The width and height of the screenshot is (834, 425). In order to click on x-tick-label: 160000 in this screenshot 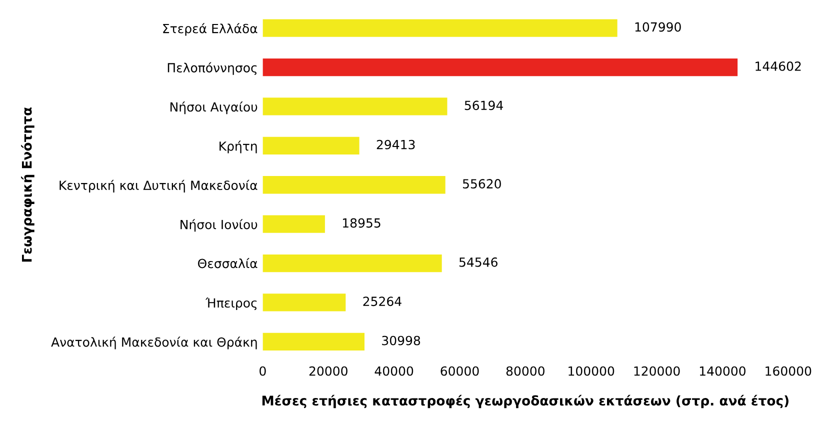, I will do `click(789, 371)`.